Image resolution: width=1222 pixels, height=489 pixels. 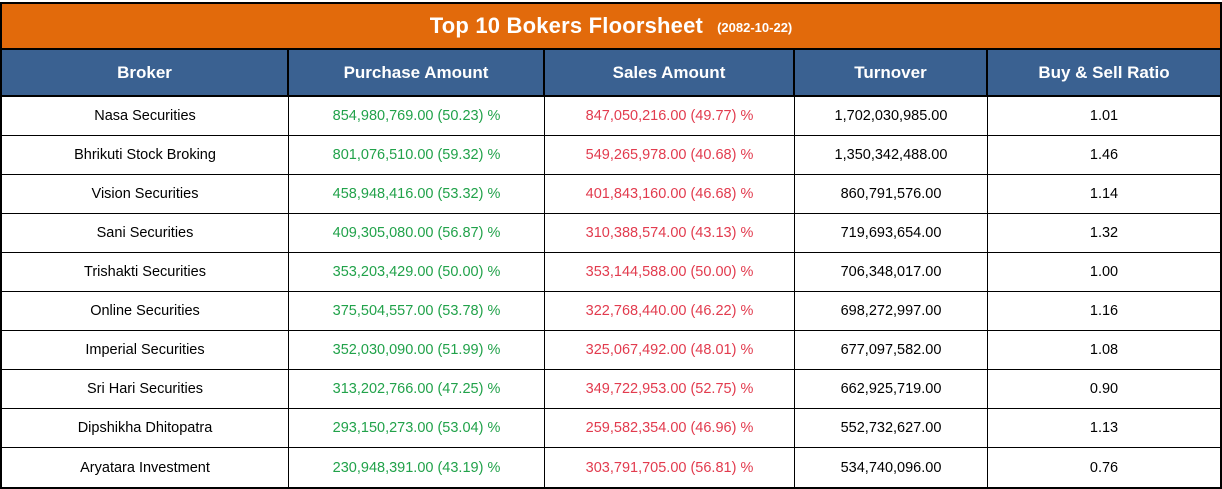 What do you see at coordinates (417, 233) in the screenshot?
I see `purchase-amount-cell: 409,305,080.00 (56.87) %` at bounding box center [417, 233].